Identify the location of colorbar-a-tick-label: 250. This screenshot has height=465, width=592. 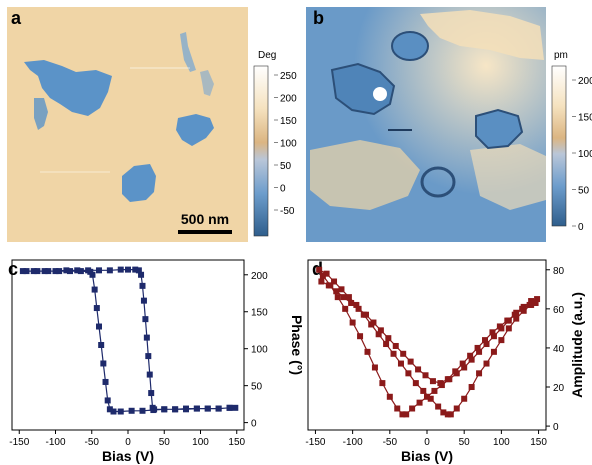
(288, 76).